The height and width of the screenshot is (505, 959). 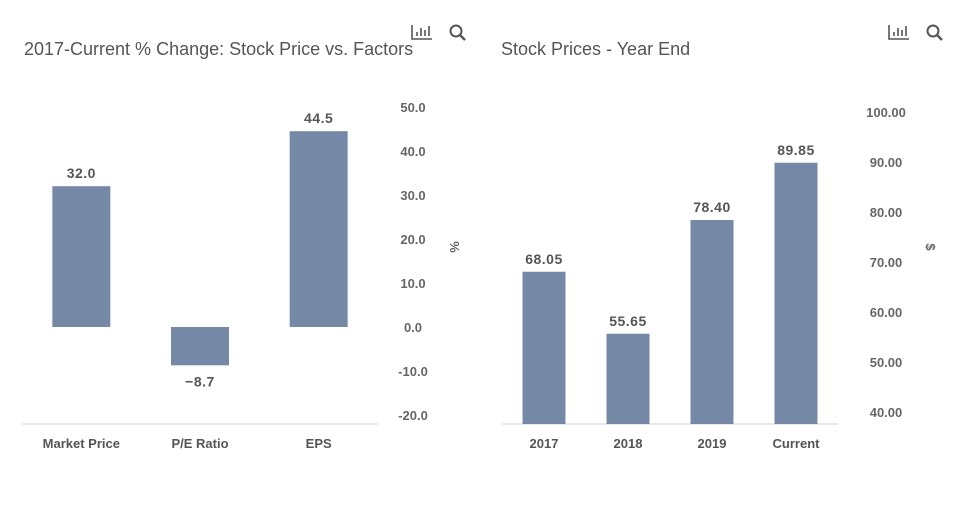 What do you see at coordinates (413, 371) in the screenshot?
I see `y-tick-label: -10.0` at bounding box center [413, 371].